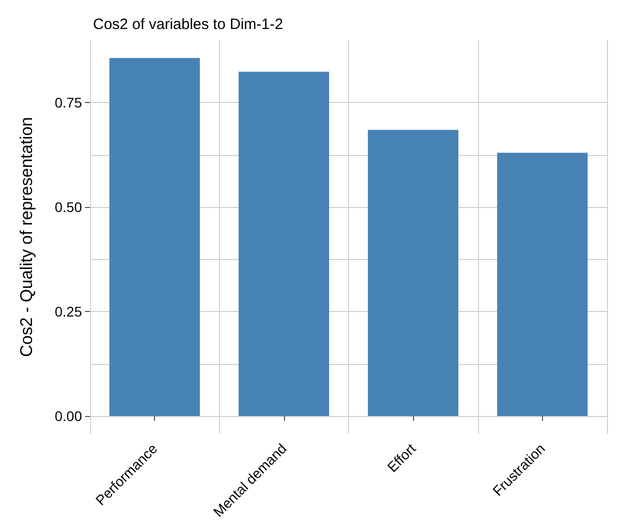 The width and height of the screenshot is (619, 532). Describe the element at coordinates (68, 207) in the screenshot. I see `y-tick-label: 0.50` at that location.